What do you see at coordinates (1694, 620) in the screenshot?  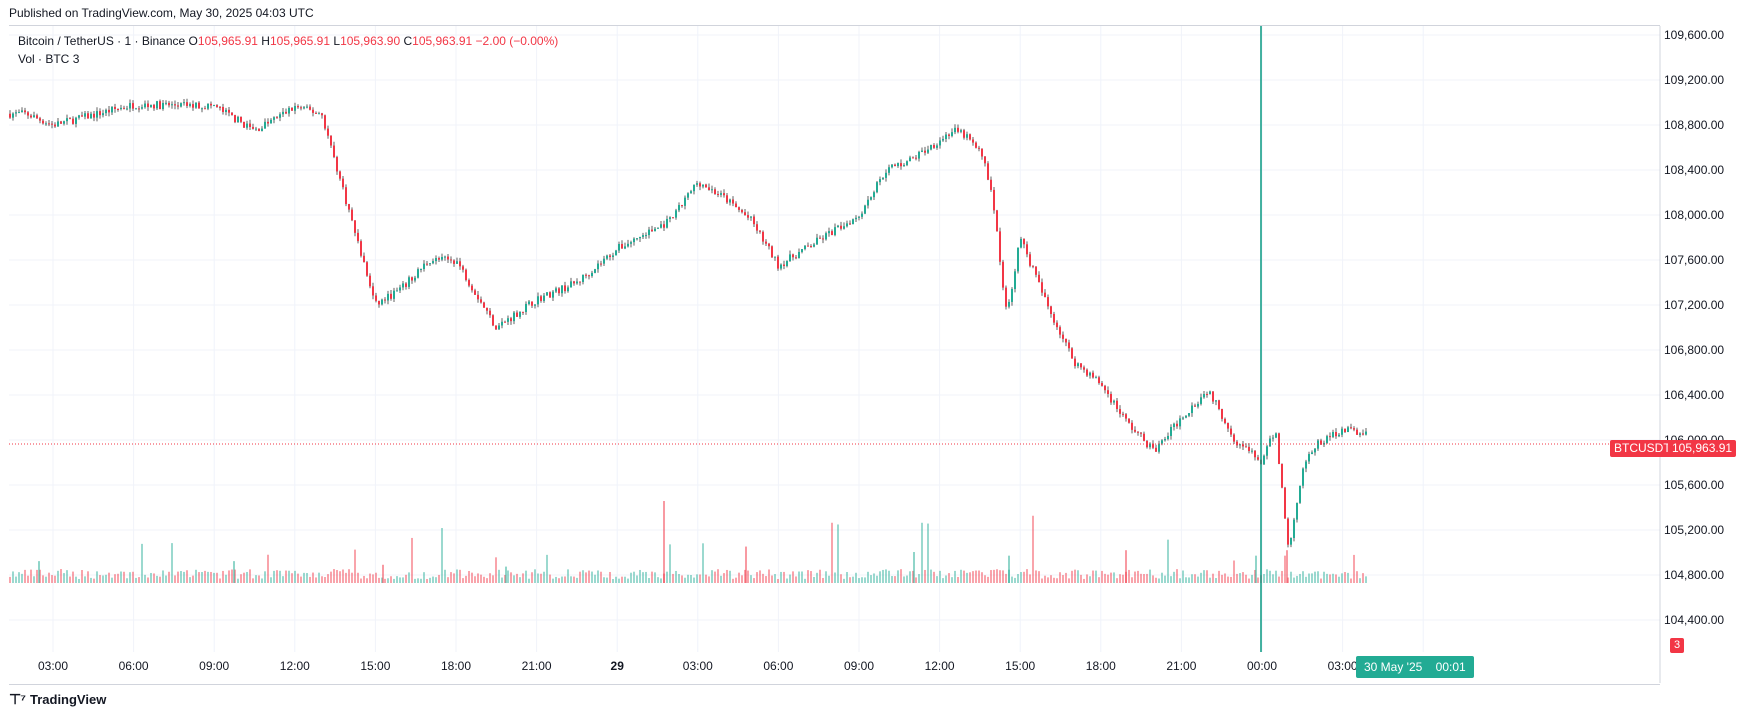 I see `y-tick-label: 104,400.00` at bounding box center [1694, 620].